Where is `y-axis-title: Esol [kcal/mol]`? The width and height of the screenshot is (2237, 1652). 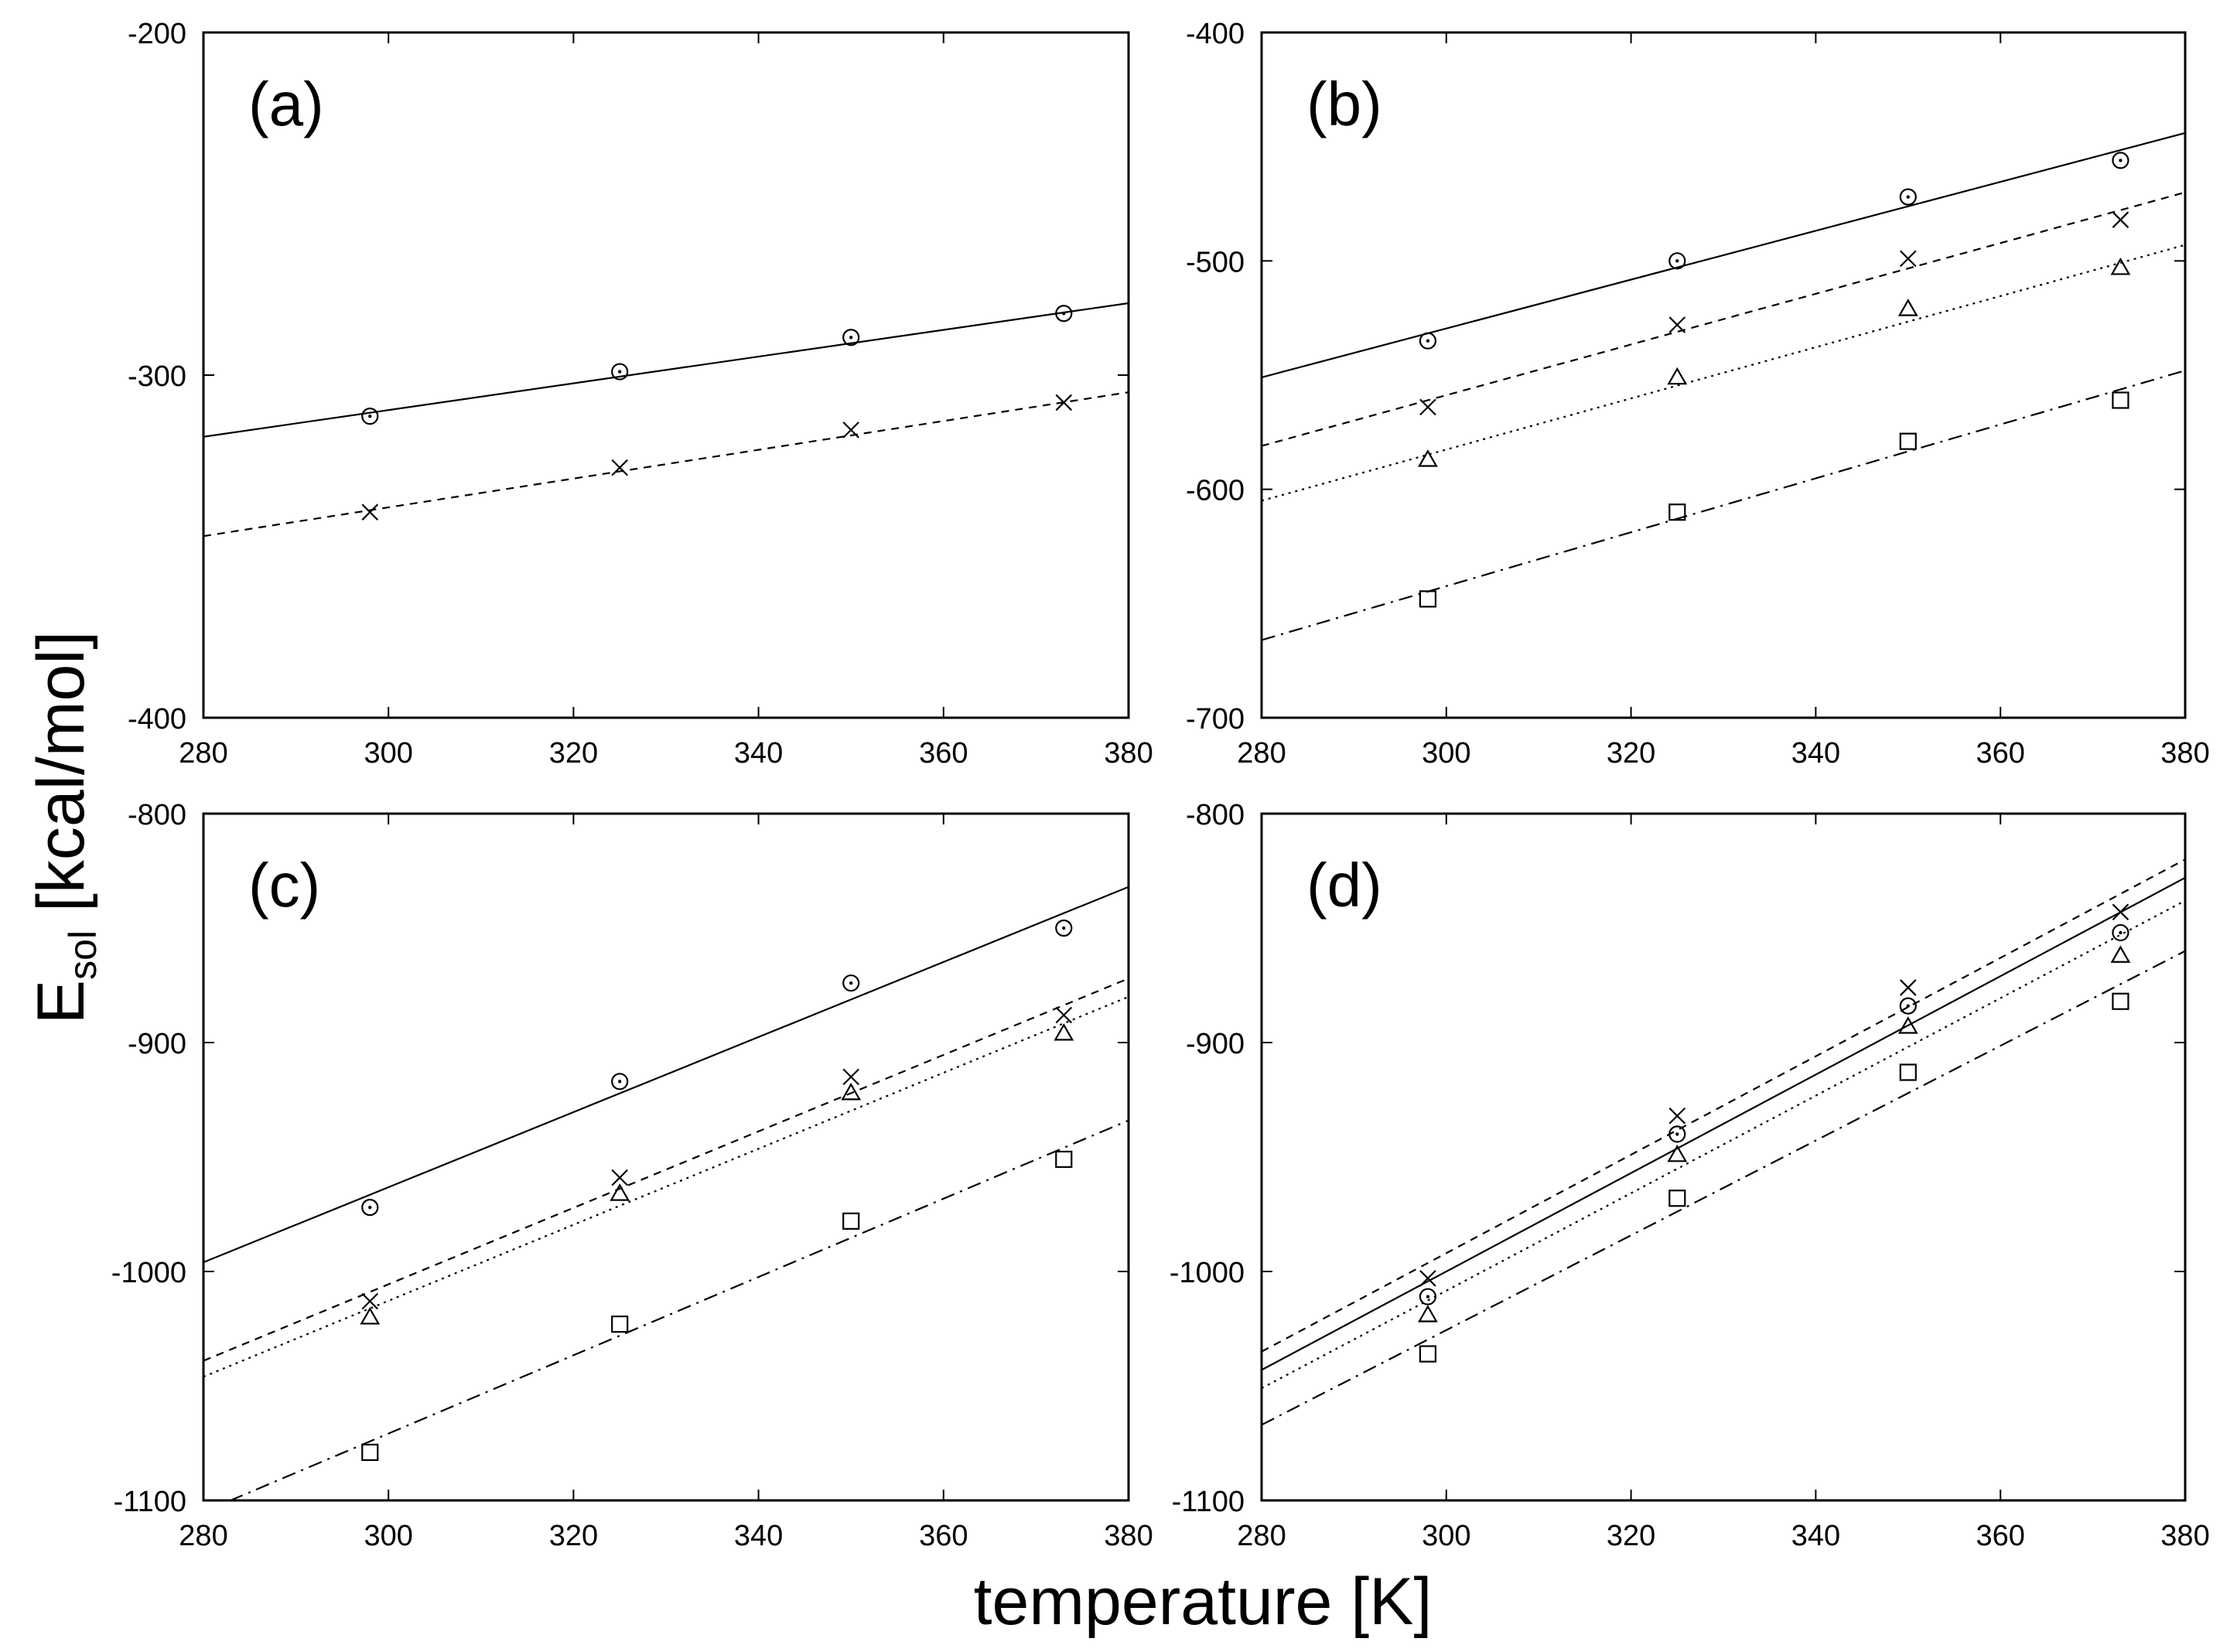
y-axis-title: Esol [kcal/mol] is located at coordinates (64, 827).